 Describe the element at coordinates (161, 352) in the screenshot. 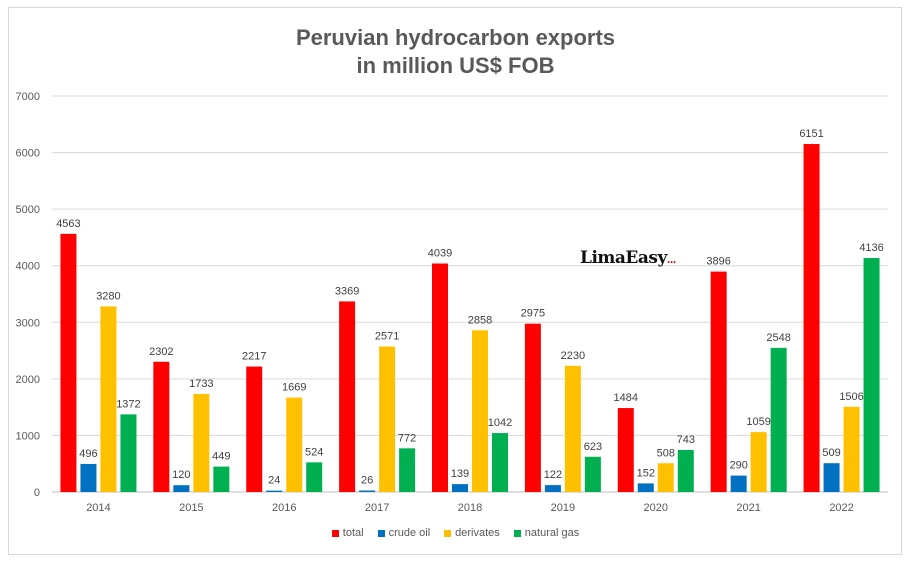

I see `data-label: 2302` at that location.